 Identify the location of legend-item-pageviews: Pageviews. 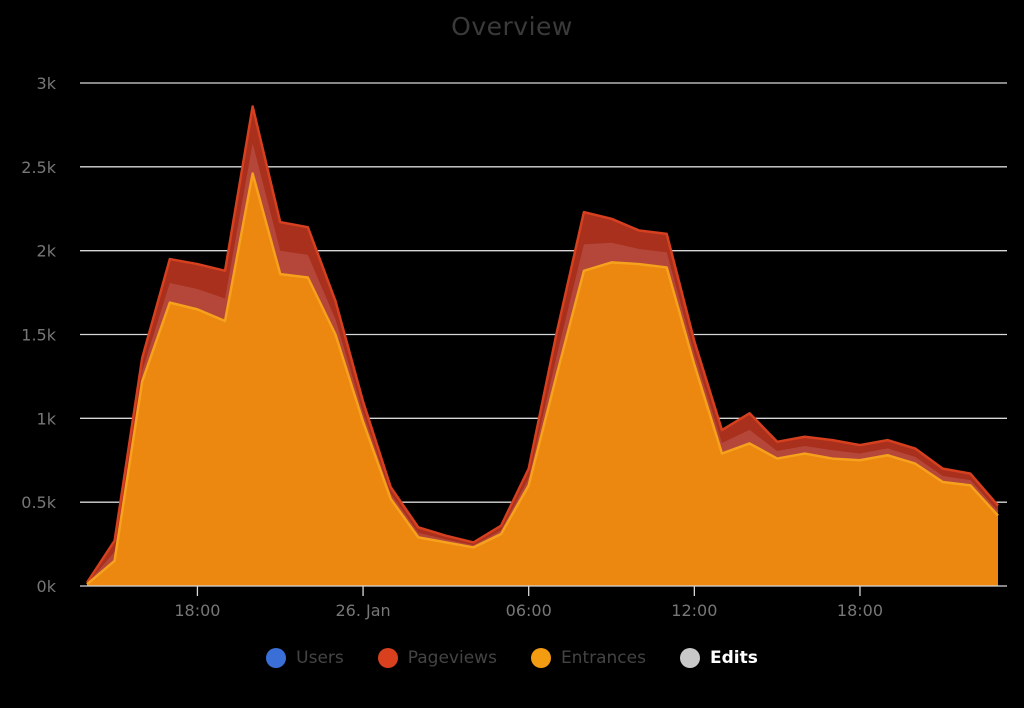
(437, 658).